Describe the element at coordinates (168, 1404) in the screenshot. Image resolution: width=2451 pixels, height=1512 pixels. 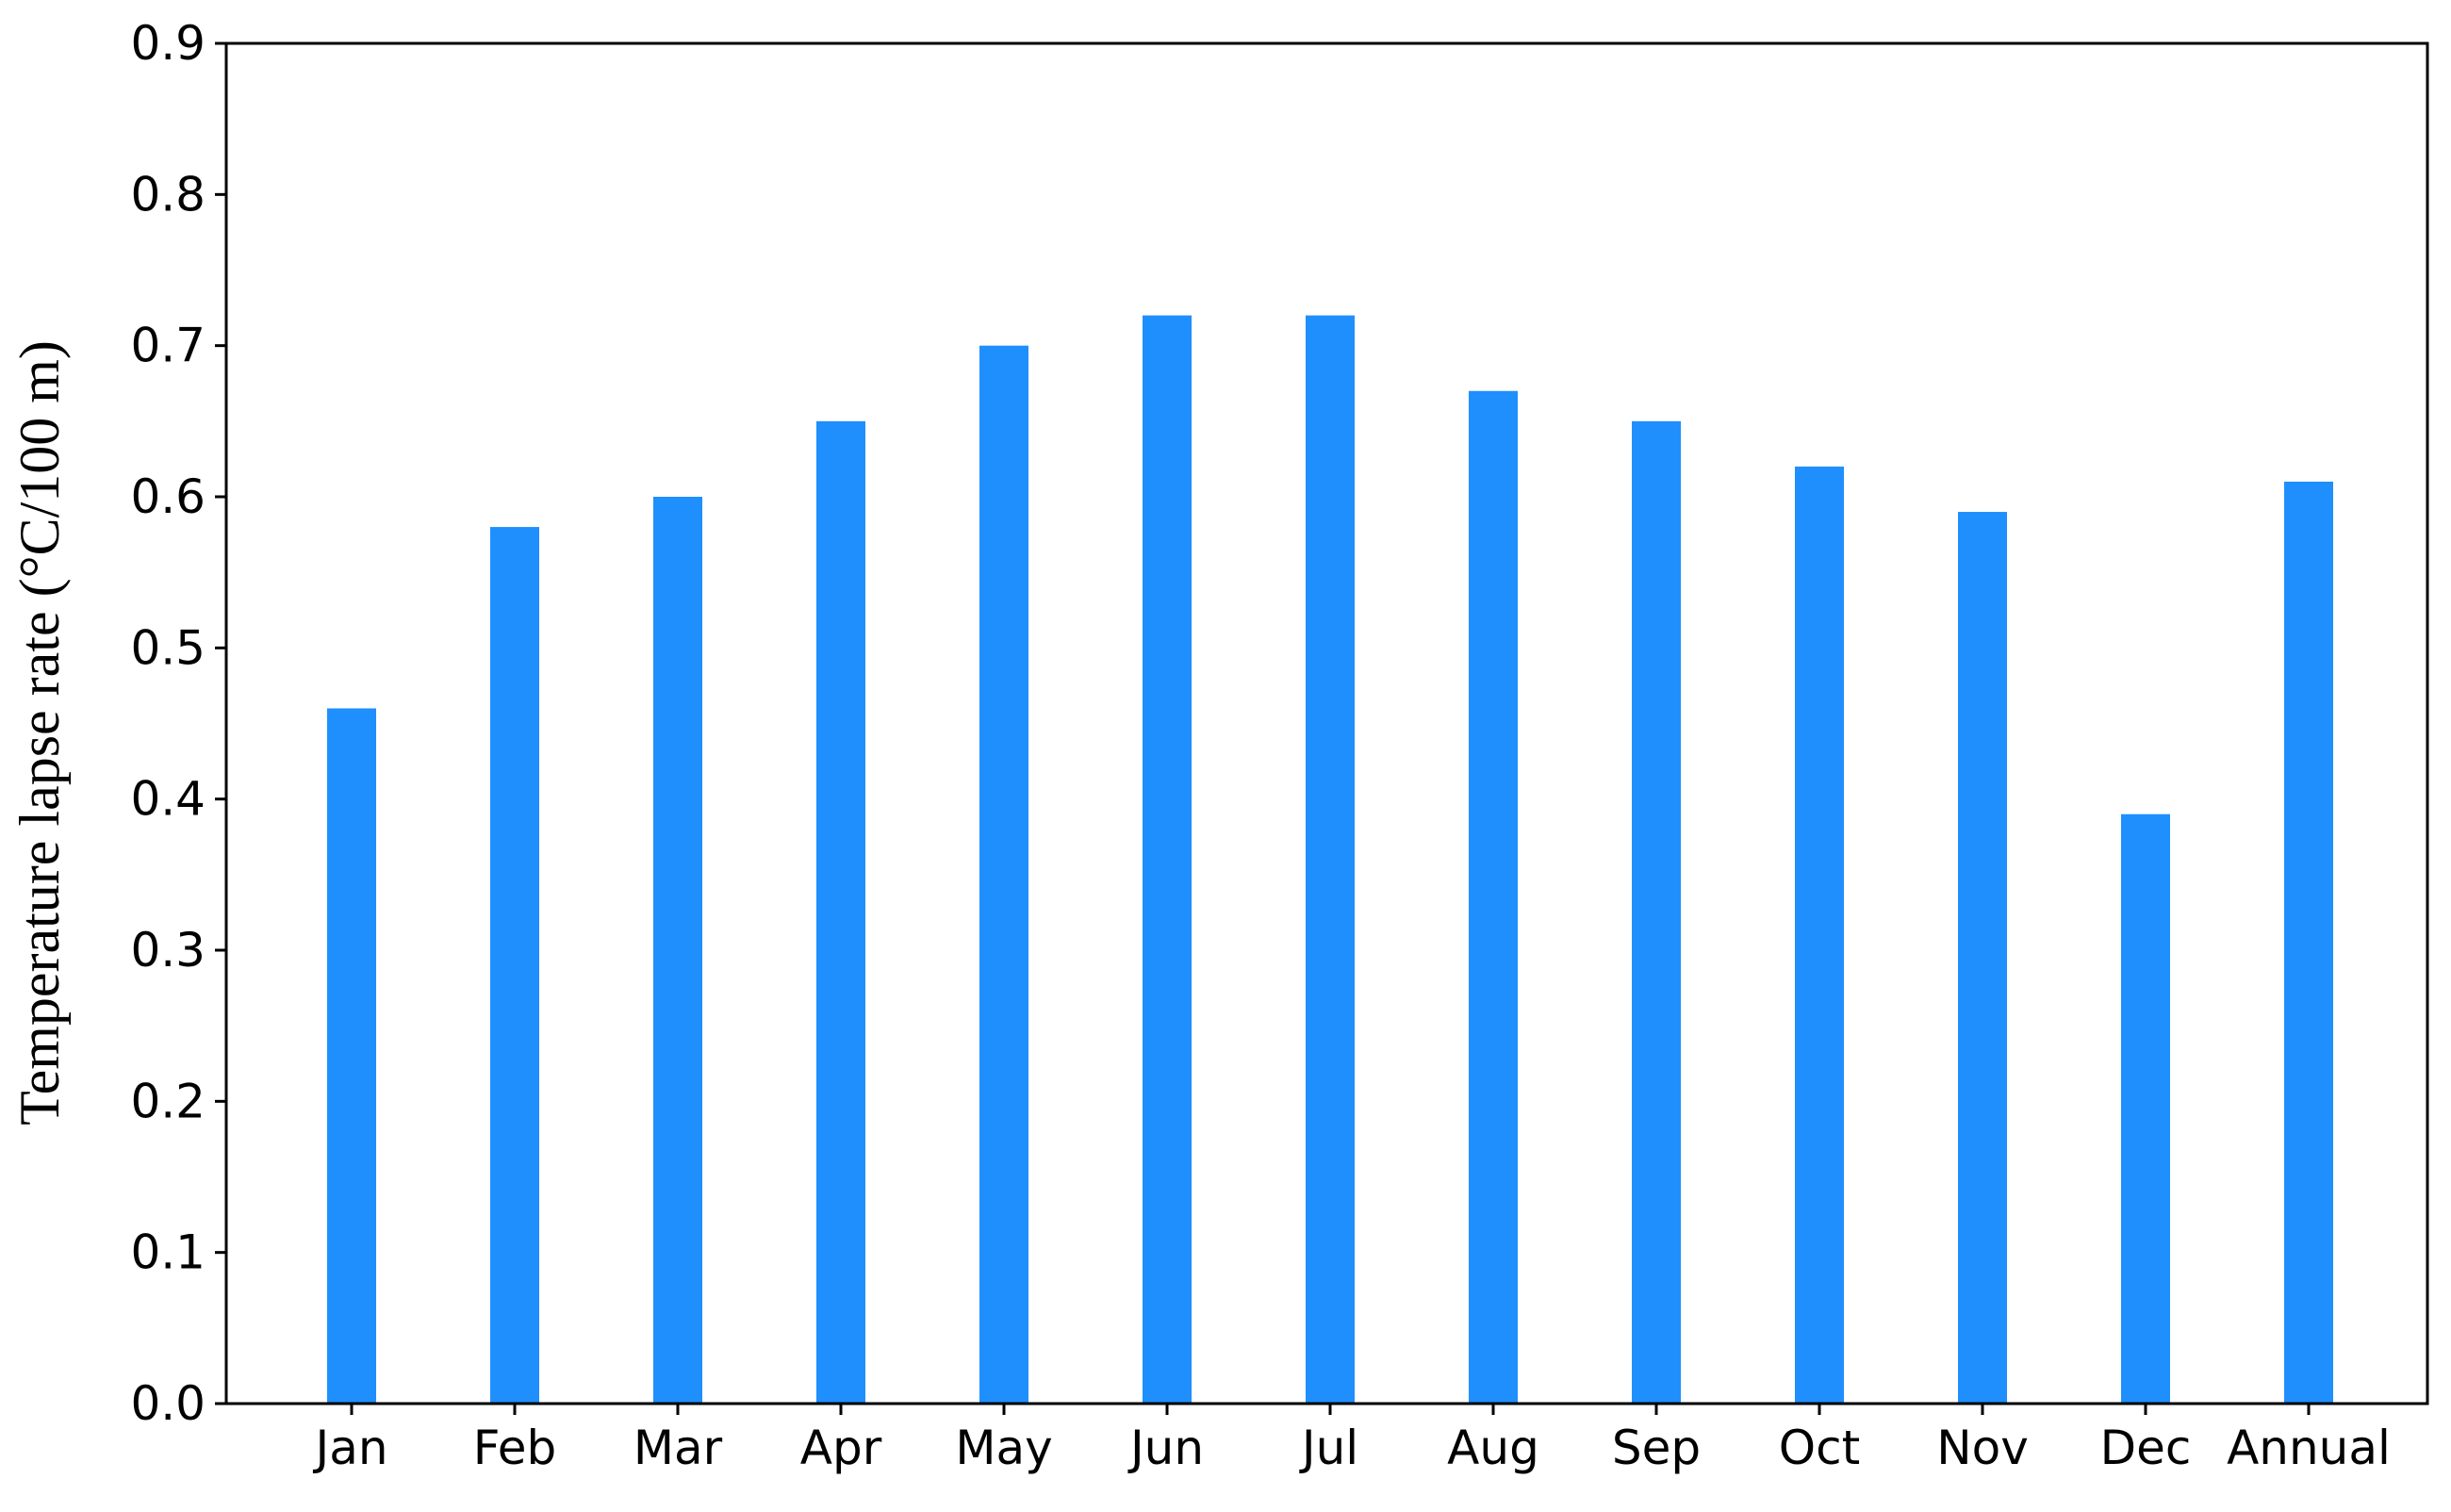
I see `y-tick-label: 0.0` at that location.